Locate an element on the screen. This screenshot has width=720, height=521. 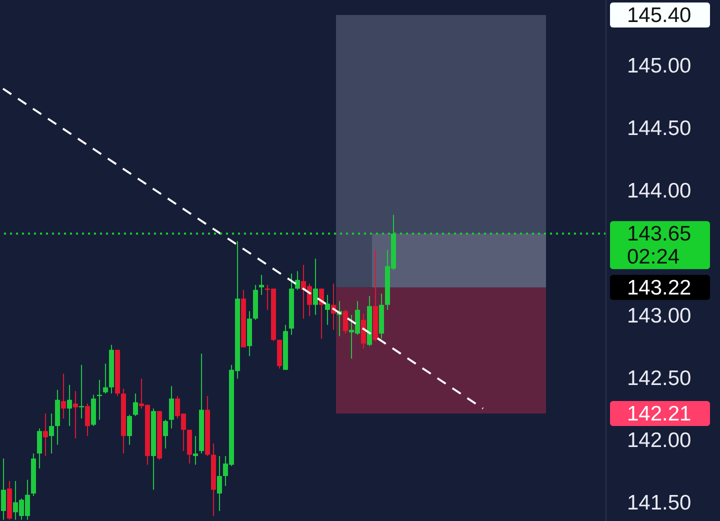
y-tick-label: 141.50 is located at coordinates (659, 503).